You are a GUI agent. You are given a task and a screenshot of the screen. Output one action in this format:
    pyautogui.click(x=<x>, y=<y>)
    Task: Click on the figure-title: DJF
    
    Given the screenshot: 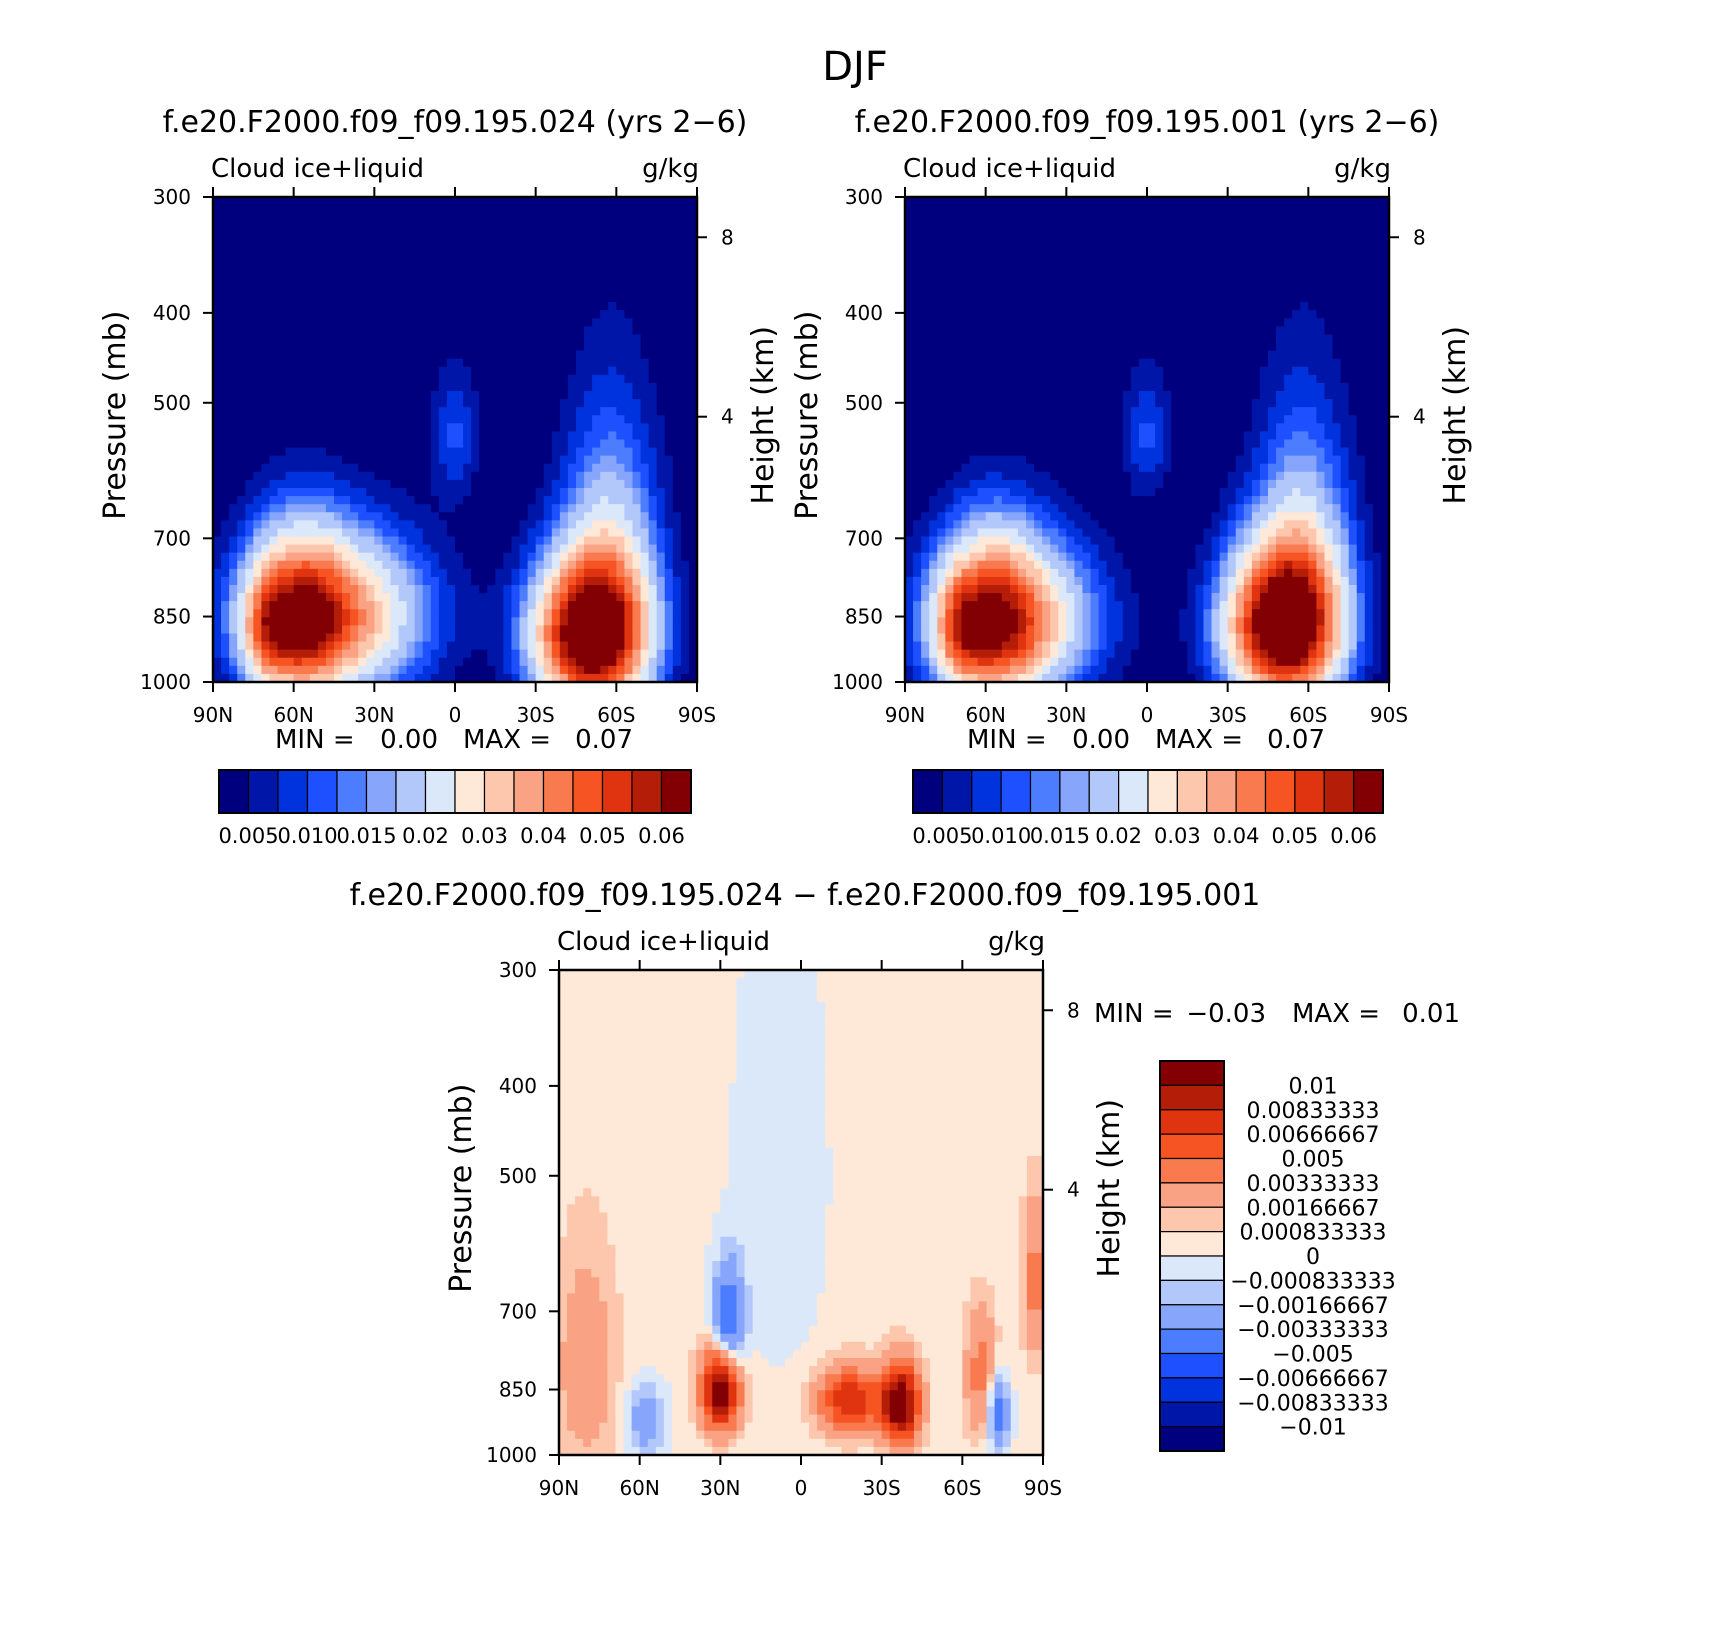 What is the action you would take?
    pyautogui.click(x=855, y=67)
    